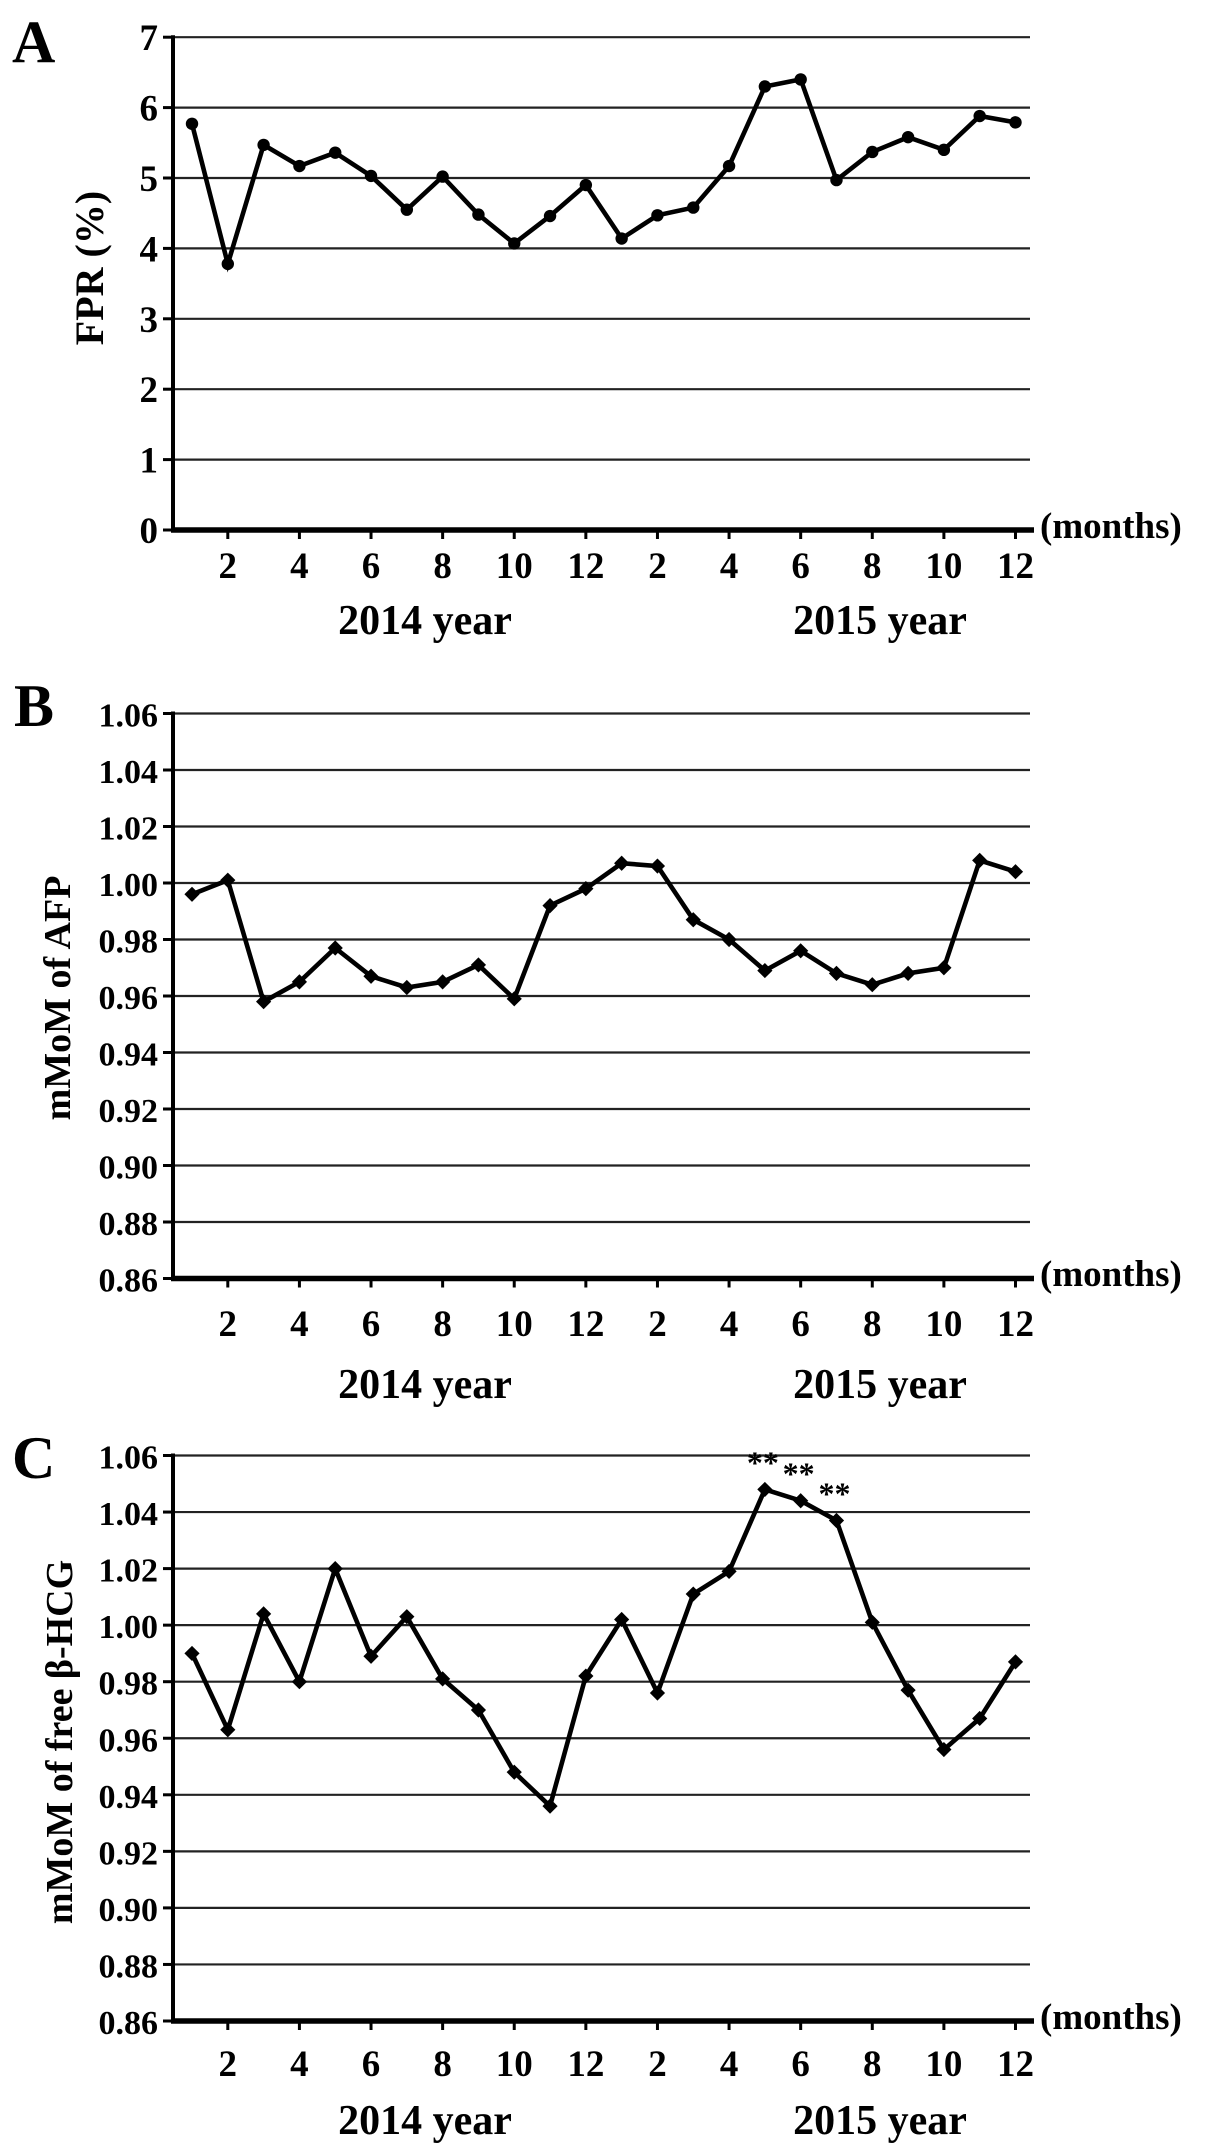 This screenshot has width=1205, height=2145. I want to click on series-line, so click(604, 931).